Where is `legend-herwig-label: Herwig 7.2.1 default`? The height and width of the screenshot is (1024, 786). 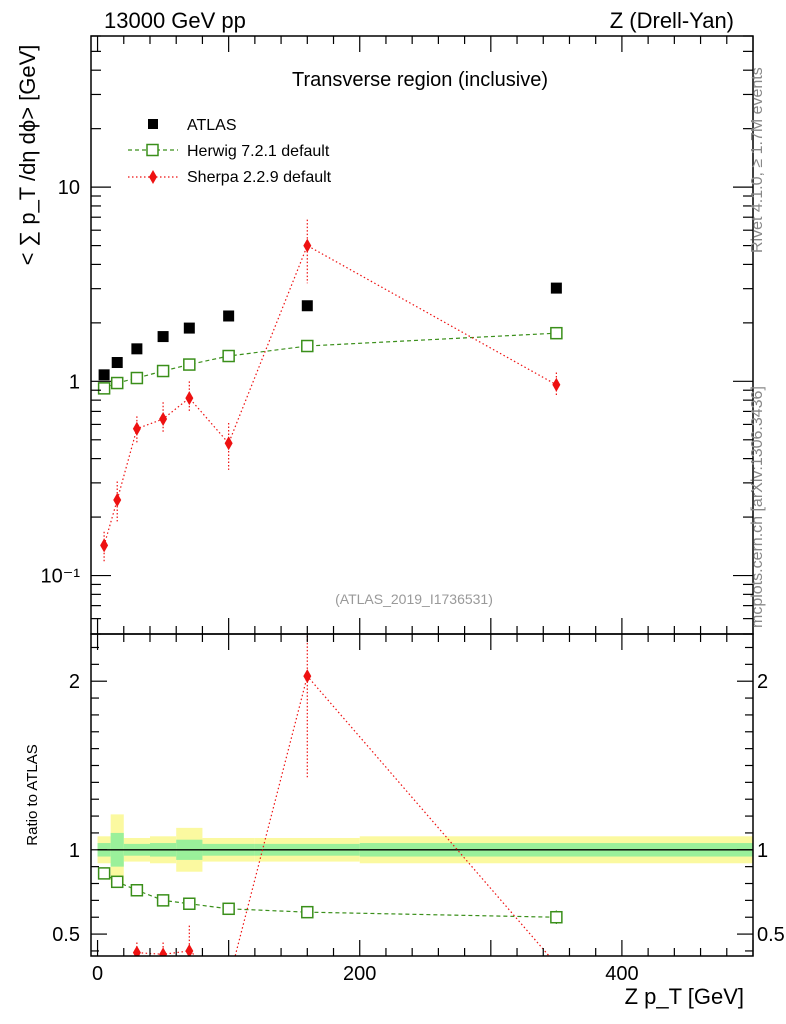
legend-herwig-label: Herwig 7.2.1 default is located at coordinates (258, 151).